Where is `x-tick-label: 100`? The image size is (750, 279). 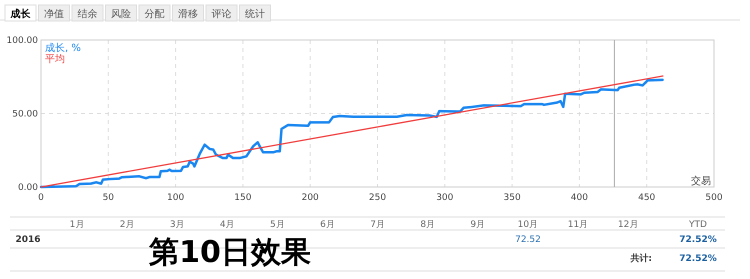 x-tick-label: 100 is located at coordinates (175, 198).